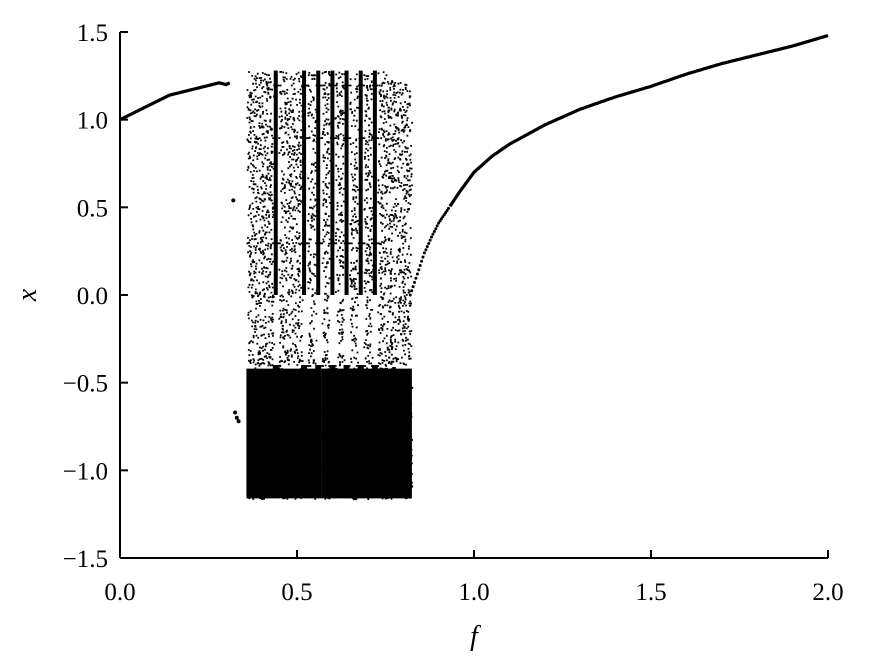  What do you see at coordinates (92, 121) in the screenshot?
I see `y-tick-label: 1.0` at bounding box center [92, 121].